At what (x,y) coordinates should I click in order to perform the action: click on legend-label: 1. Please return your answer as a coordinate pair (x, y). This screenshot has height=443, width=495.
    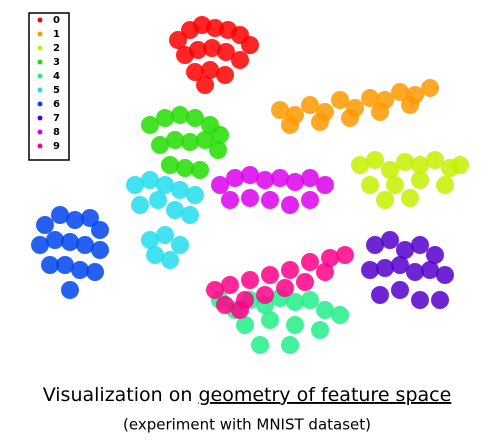
    Looking at the image, I should click on (56, 34).